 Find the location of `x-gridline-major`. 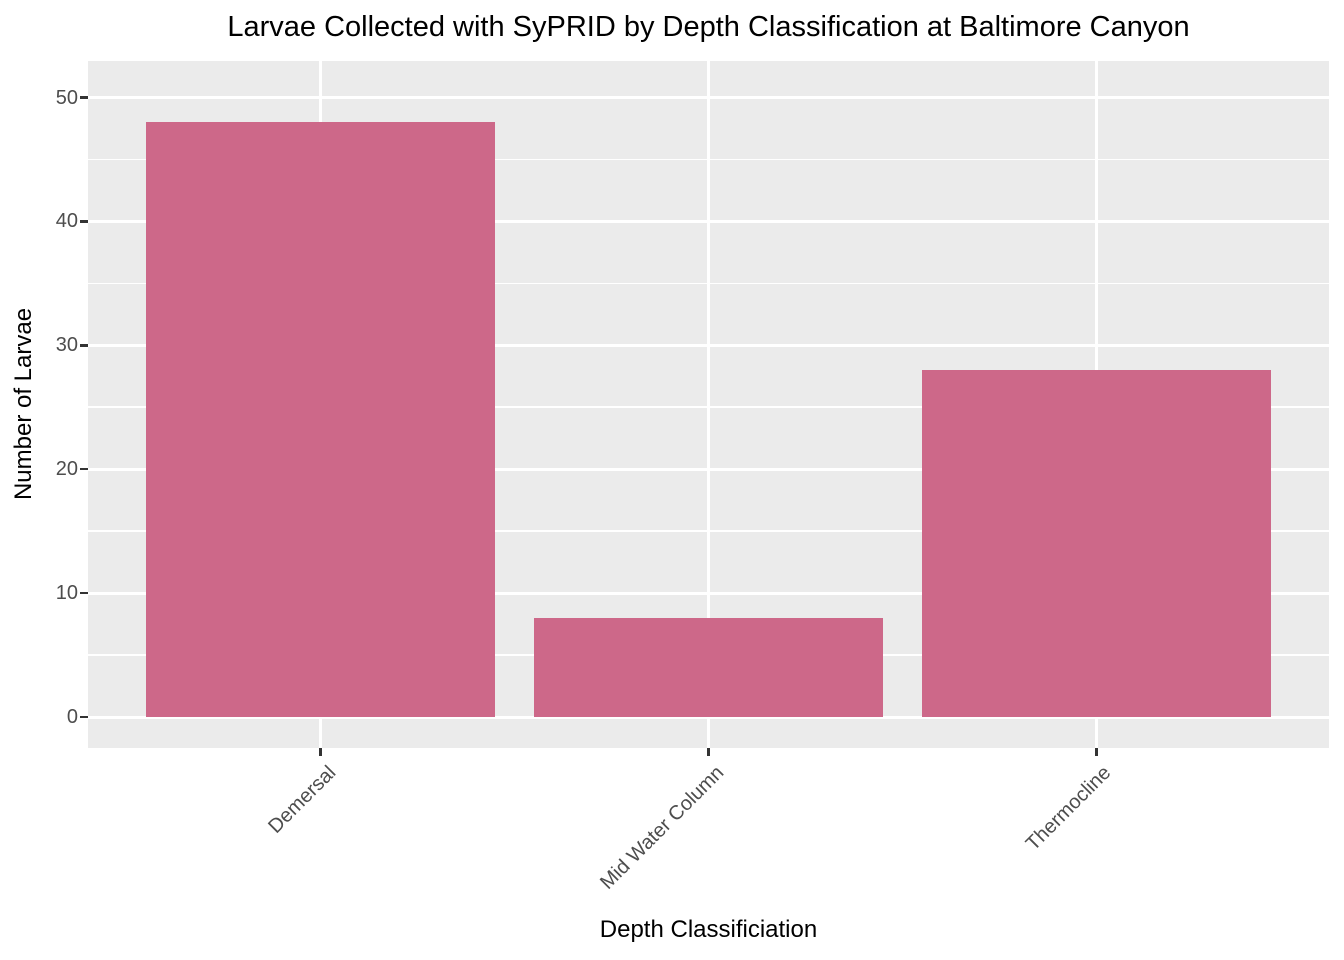

x-gridline-major is located at coordinates (708, 404).